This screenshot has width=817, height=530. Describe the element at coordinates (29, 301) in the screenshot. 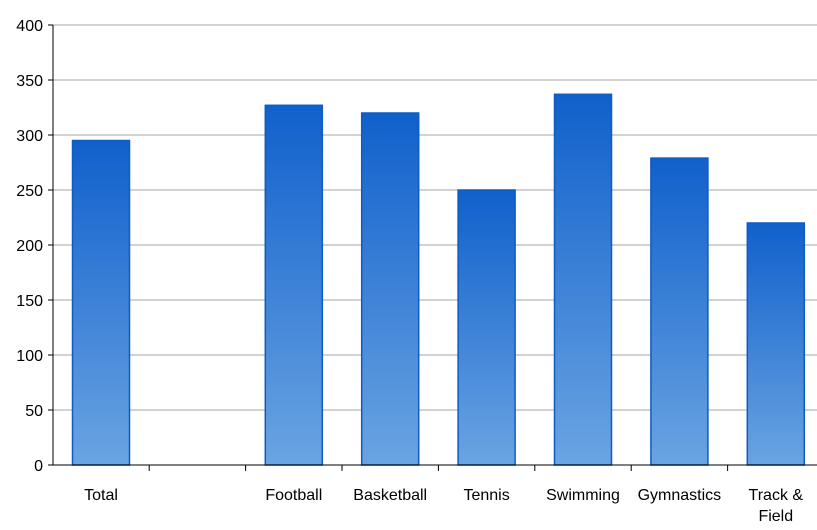

I see `y-tick-label: 150` at that location.